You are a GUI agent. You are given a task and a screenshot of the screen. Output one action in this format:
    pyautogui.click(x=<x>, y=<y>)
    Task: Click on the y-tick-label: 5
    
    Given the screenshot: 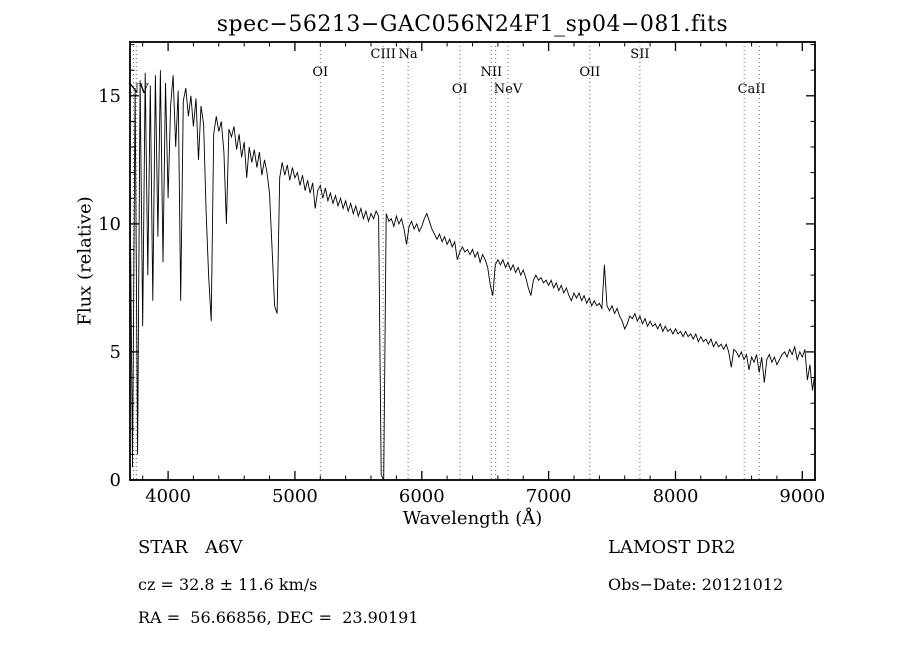 What is the action you would take?
    pyautogui.click(x=115, y=352)
    